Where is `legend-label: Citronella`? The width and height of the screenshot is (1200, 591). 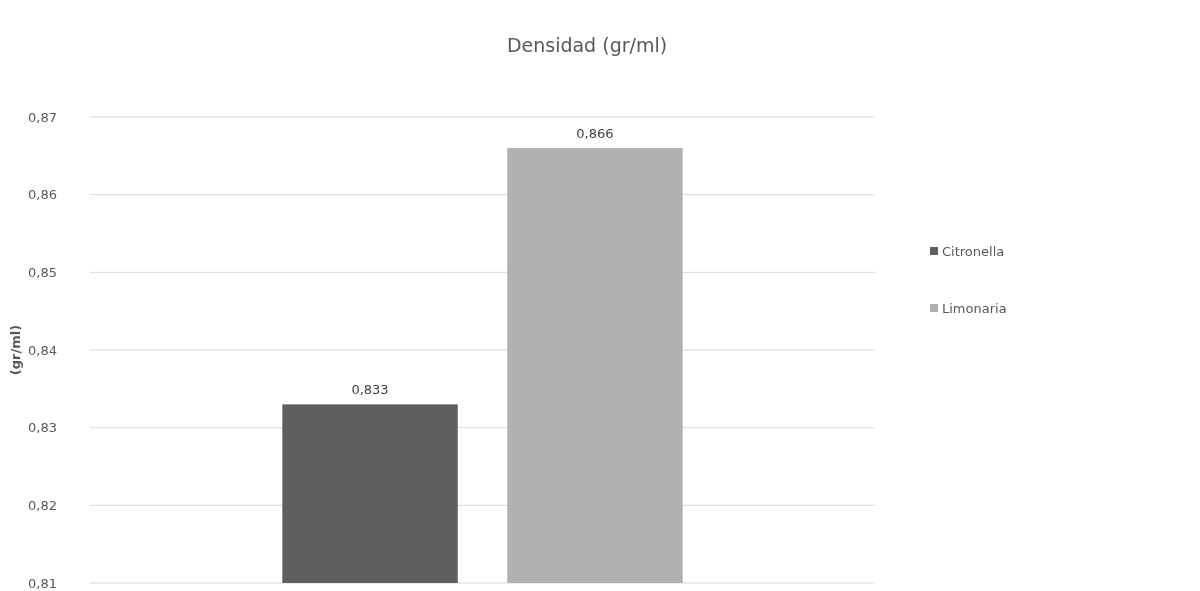
legend-label: Citronella is located at coordinates (973, 251).